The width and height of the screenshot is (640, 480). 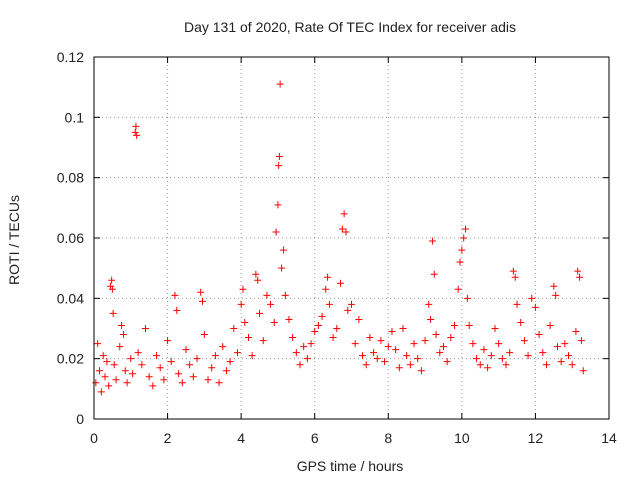 What do you see at coordinates (388, 438) in the screenshot?
I see `x-tick-label: 8` at bounding box center [388, 438].